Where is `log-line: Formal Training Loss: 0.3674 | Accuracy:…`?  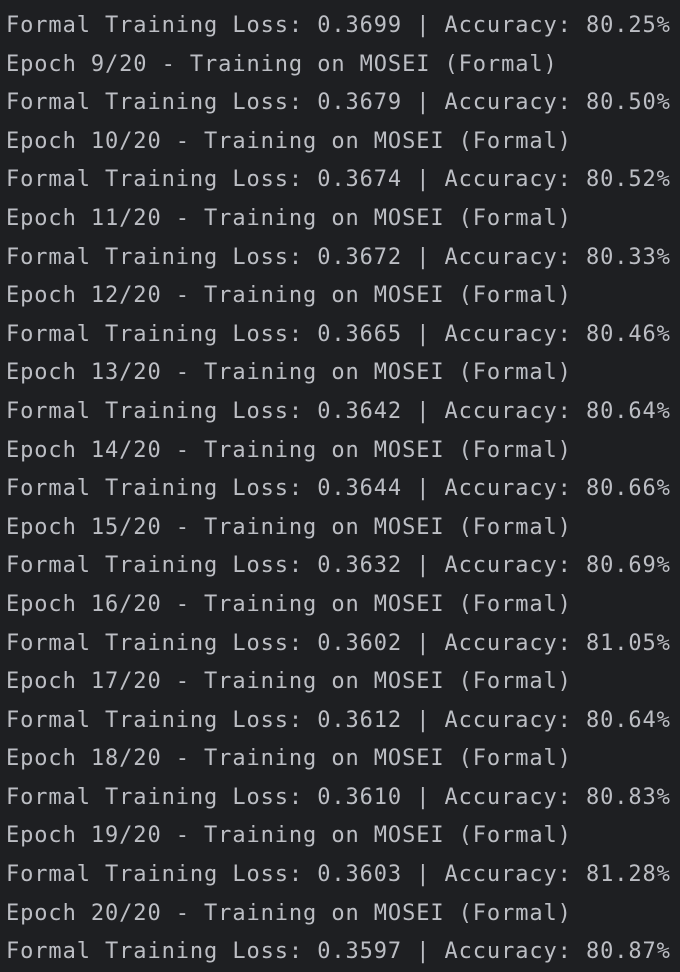
log-line: Formal Training Loss: 0.3674 | Accuracy:… is located at coordinates (338, 180).